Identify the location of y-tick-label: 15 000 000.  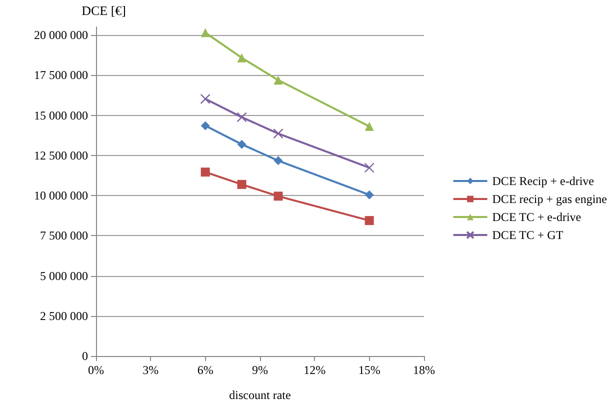
(61, 115).